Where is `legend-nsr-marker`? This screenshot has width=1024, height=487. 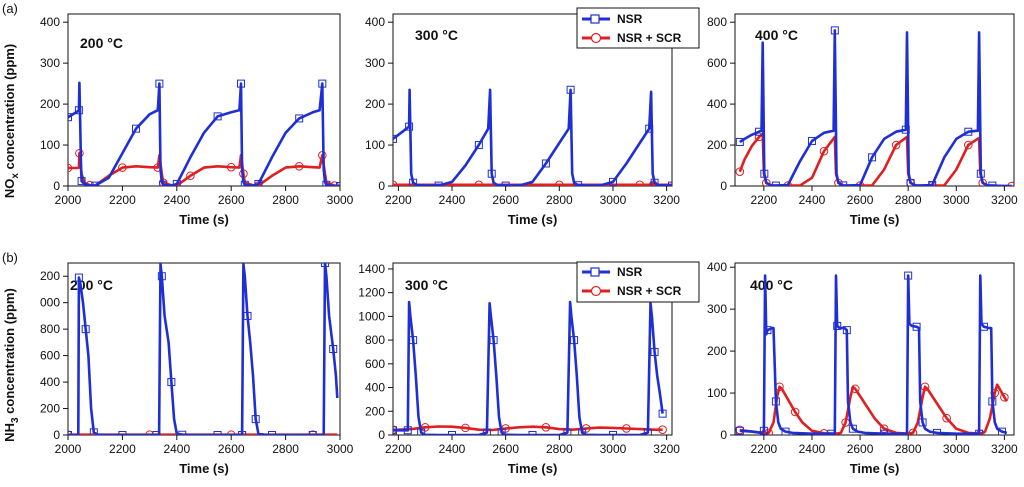
legend-nsr-marker is located at coordinates (595, 19).